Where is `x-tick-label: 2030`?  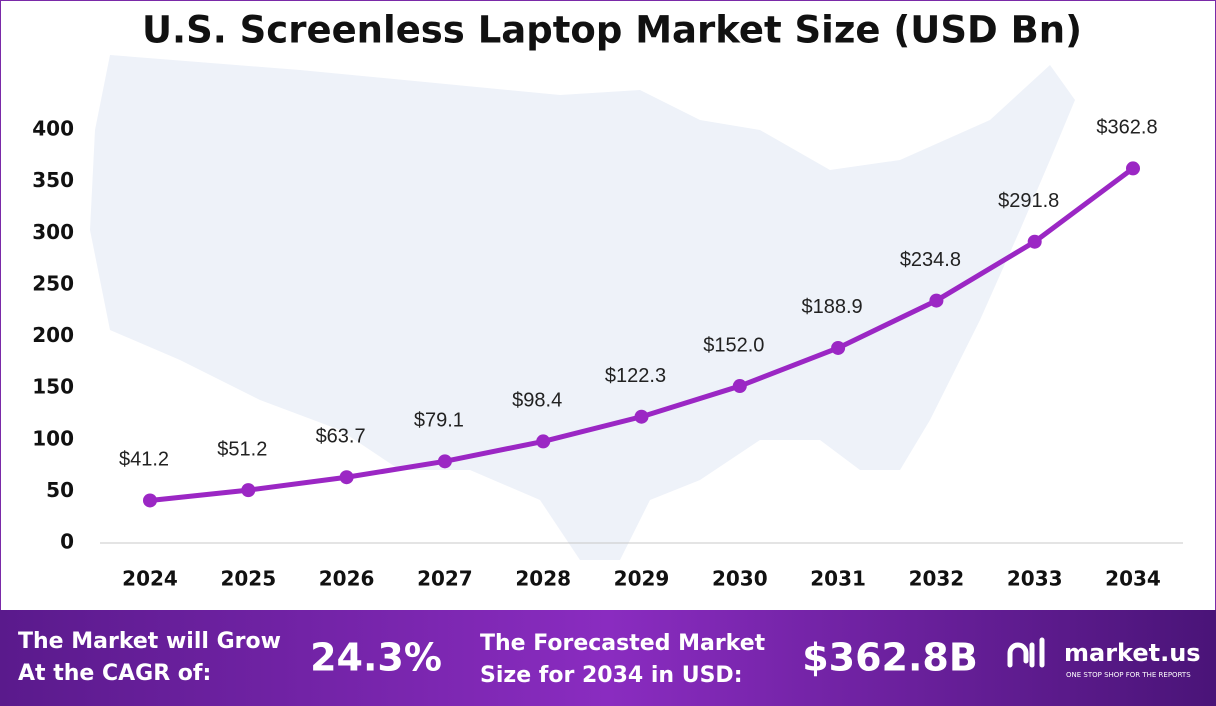
x-tick-label: 2030 is located at coordinates (740, 579).